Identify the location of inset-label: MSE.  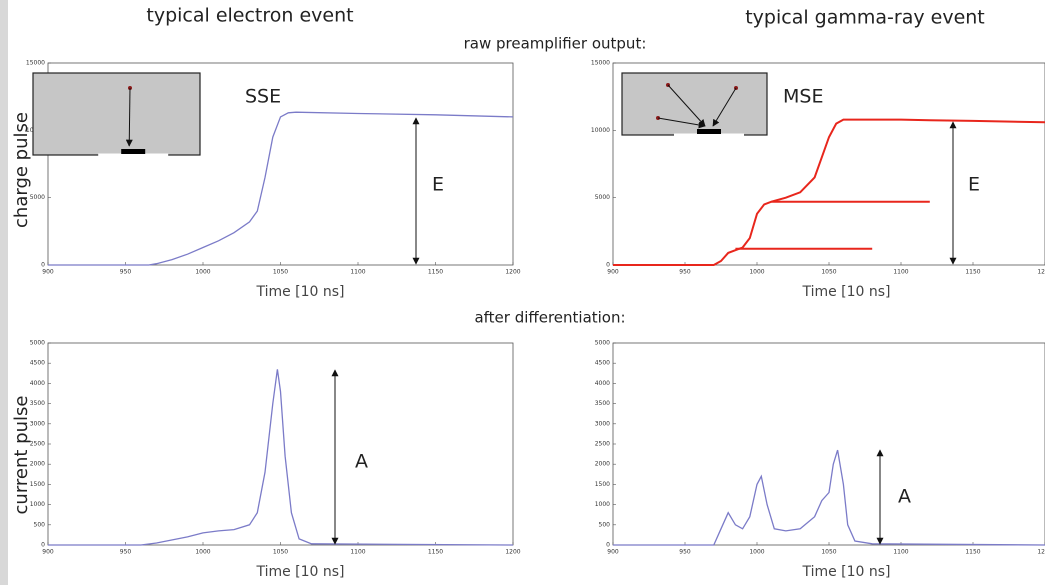
(803, 97).